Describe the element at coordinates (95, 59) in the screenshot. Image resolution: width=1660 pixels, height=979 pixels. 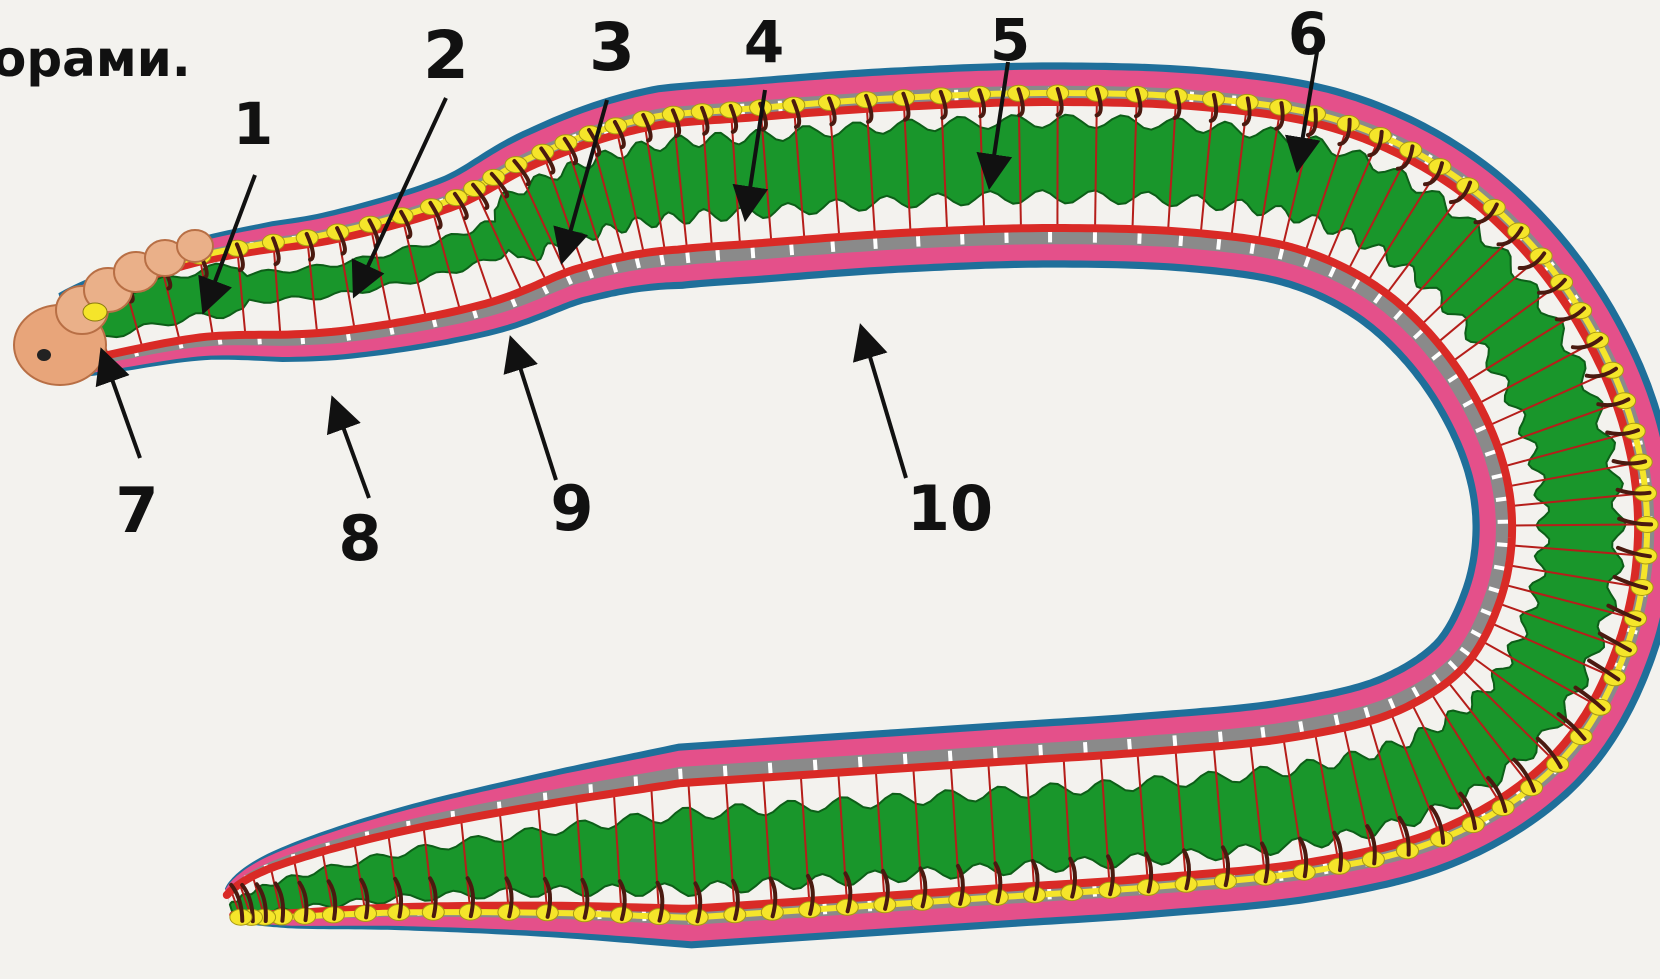
I see `heading-fragment: орами.` at that location.